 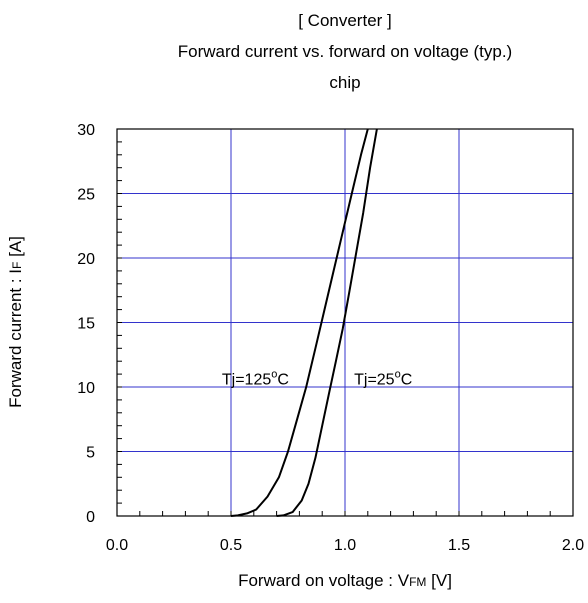 I want to click on y-tick-label: 20, so click(x=86, y=259).